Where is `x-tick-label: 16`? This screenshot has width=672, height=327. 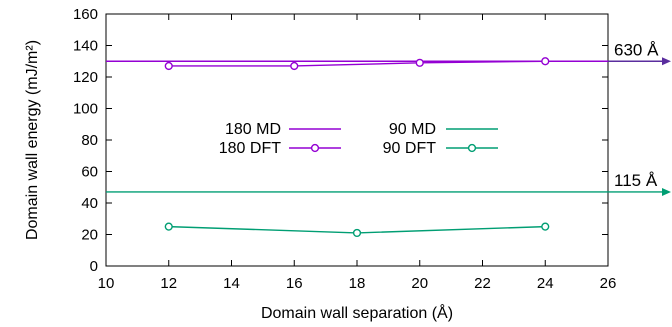
x-tick-label: 16 is located at coordinates (294, 283).